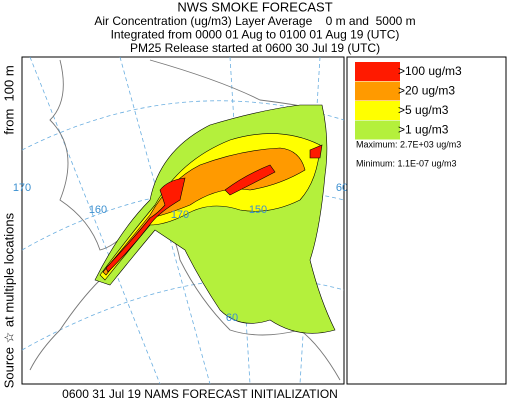  What do you see at coordinates (430, 71) in the screenshot?
I see `legend-label: >100 ug/m3` at bounding box center [430, 71].